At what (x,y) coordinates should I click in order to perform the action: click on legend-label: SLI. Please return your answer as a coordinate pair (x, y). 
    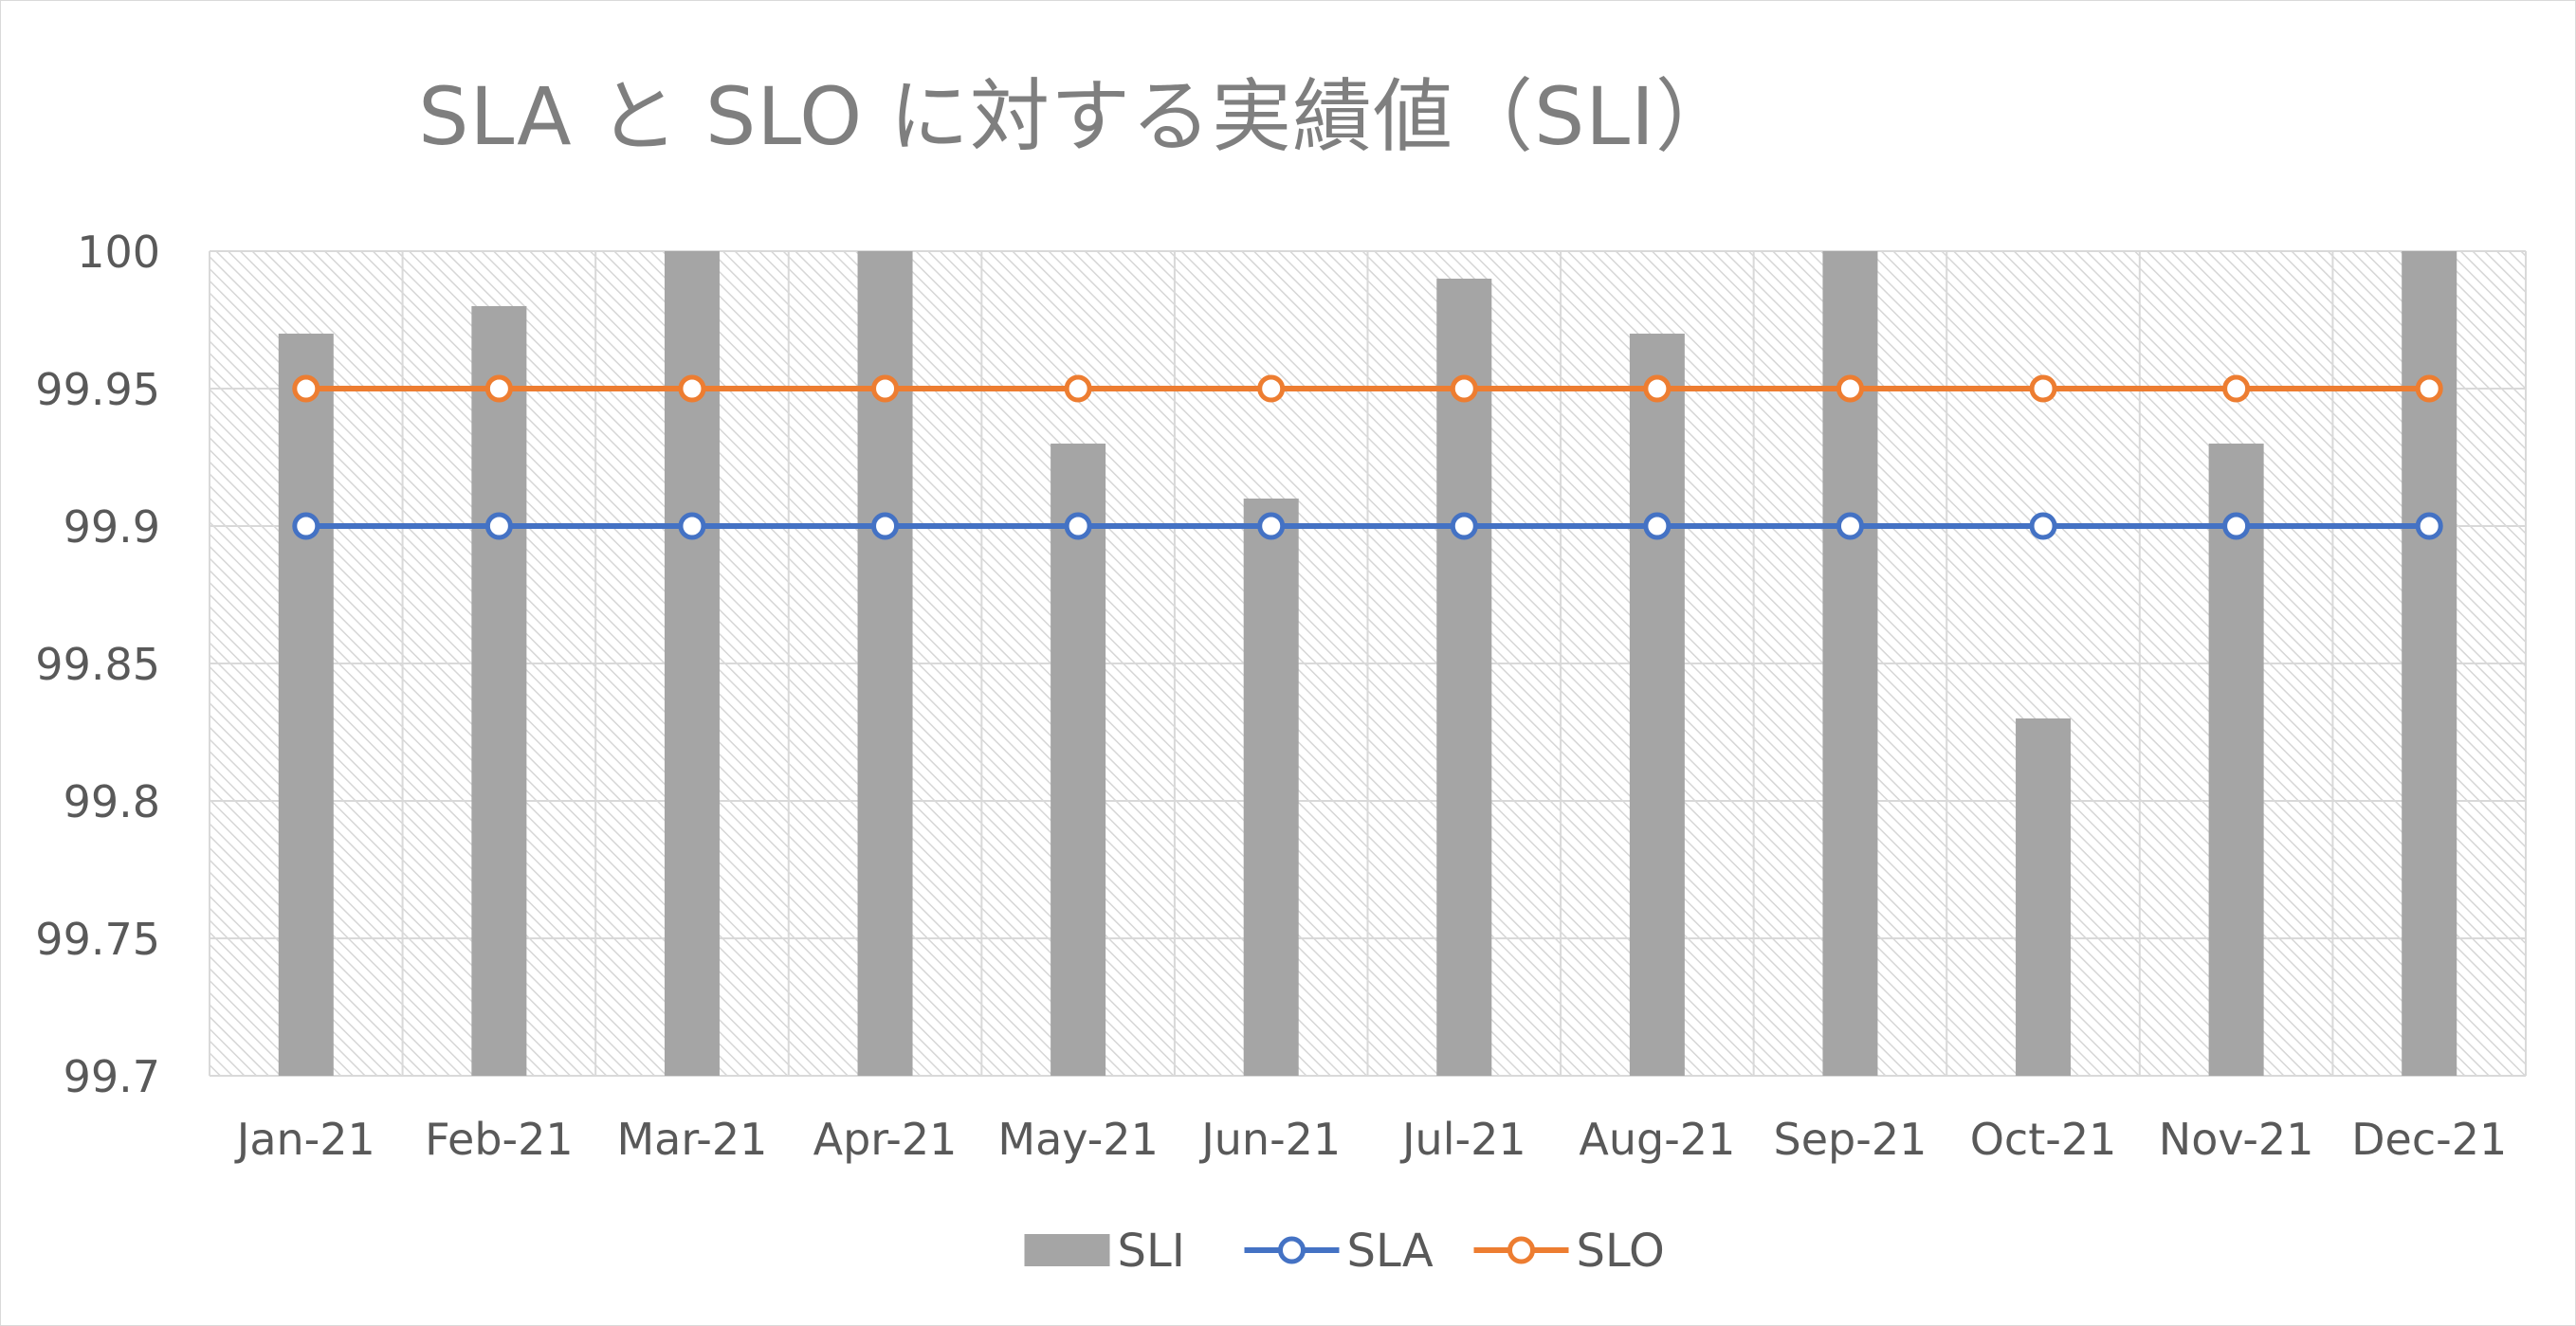
    Looking at the image, I should click on (1151, 1251).